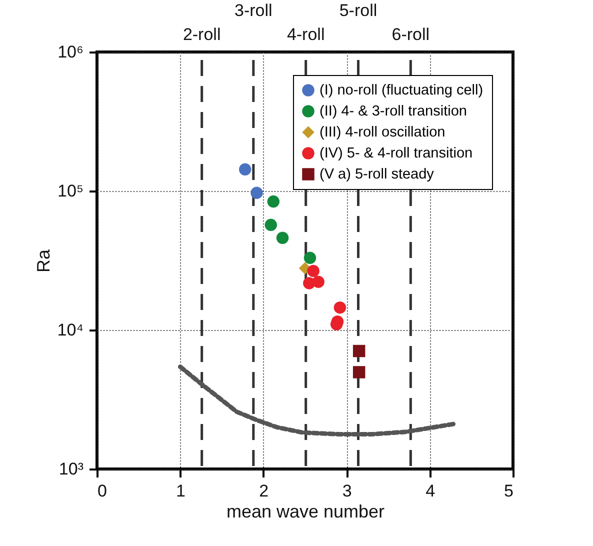 The image size is (593, 546). I want to click on legend-label: (V a) 5-roll steady, so click(377, 174).